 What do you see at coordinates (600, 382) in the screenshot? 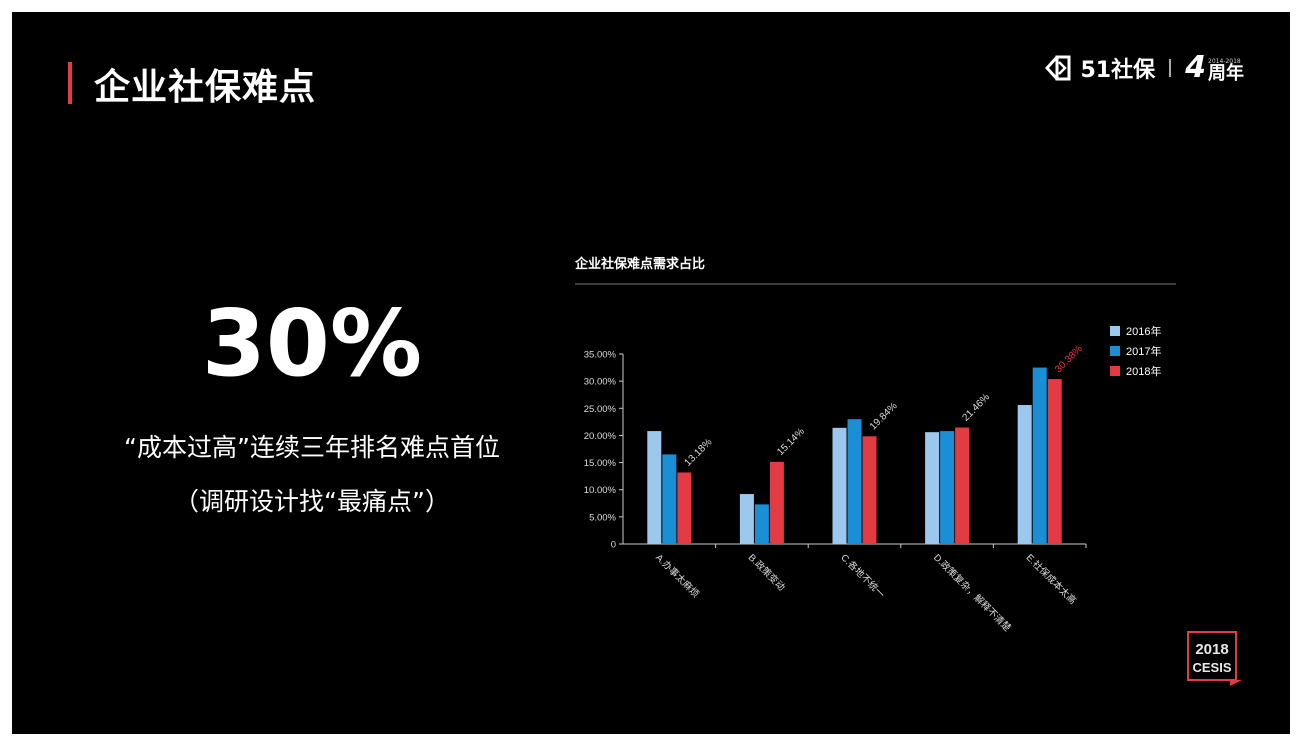
I see `y-tick-label: 30.00%` at bounding box center [600, 382].